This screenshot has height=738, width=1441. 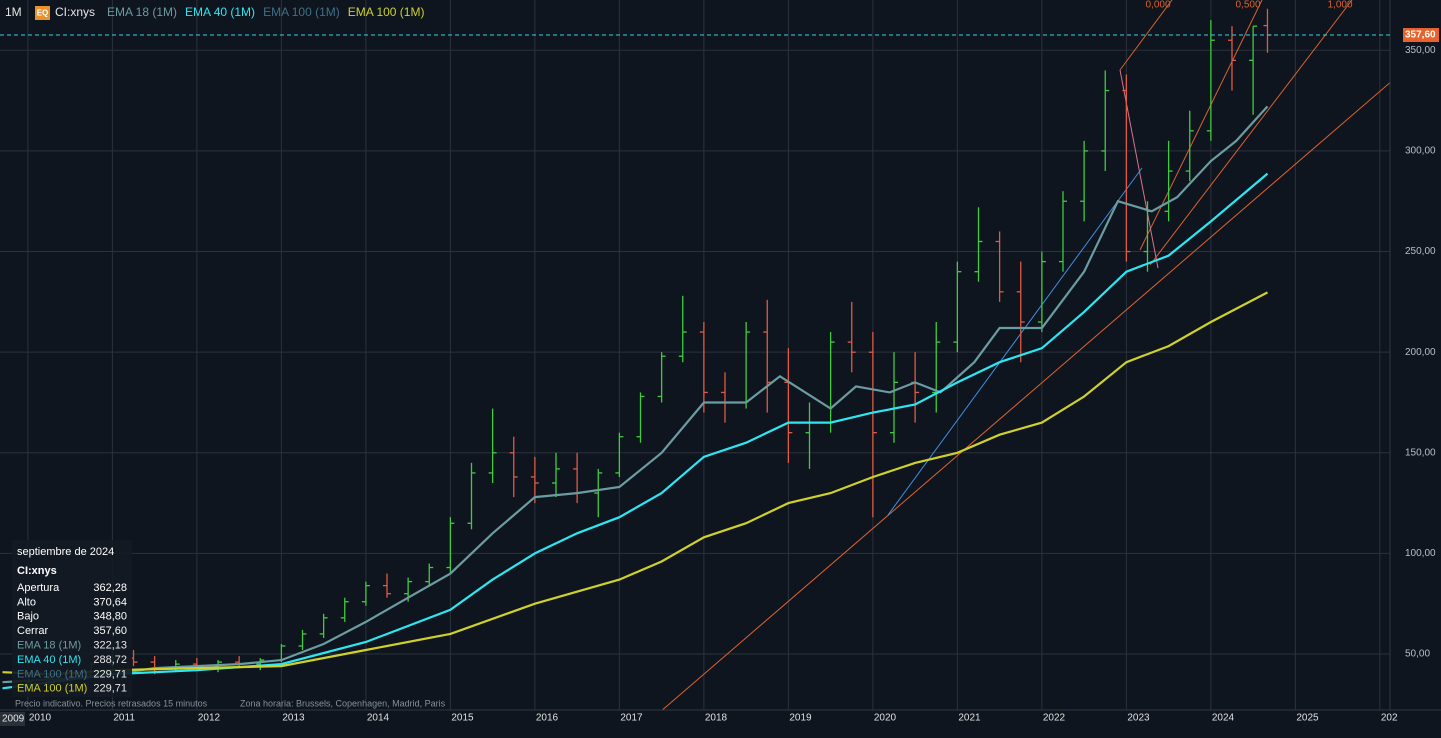 What do you see at coordinates (885, 718) in the screenshot?
I see `x-tick-label: 2020` at bounding box center [885, 718].